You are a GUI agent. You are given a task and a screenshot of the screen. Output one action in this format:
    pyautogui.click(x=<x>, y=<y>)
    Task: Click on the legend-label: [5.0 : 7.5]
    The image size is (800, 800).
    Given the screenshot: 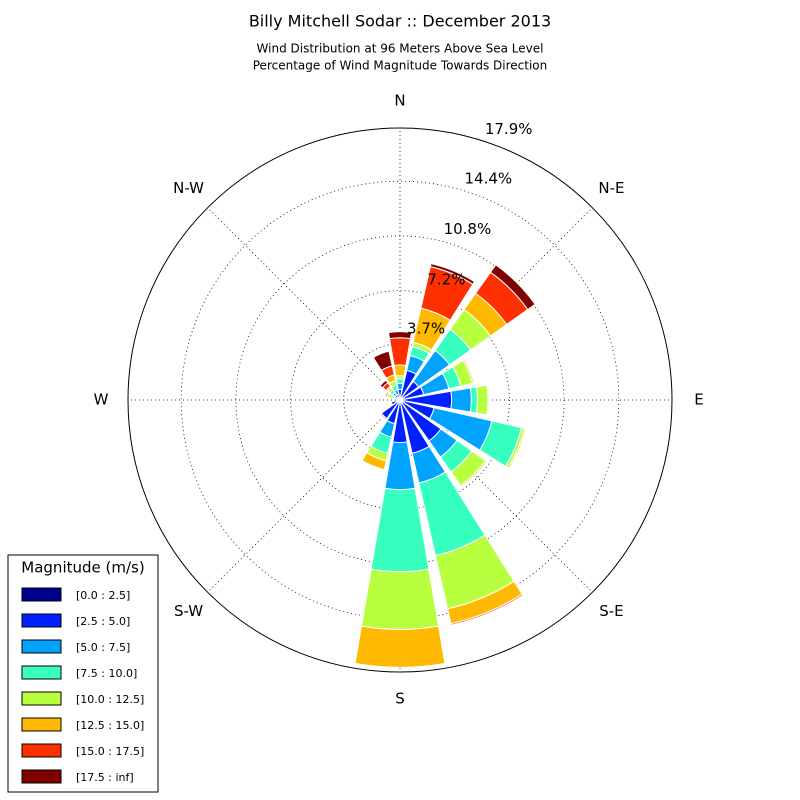 What is the action you would take?
    pyautogui.click(x=103, y=647)
    